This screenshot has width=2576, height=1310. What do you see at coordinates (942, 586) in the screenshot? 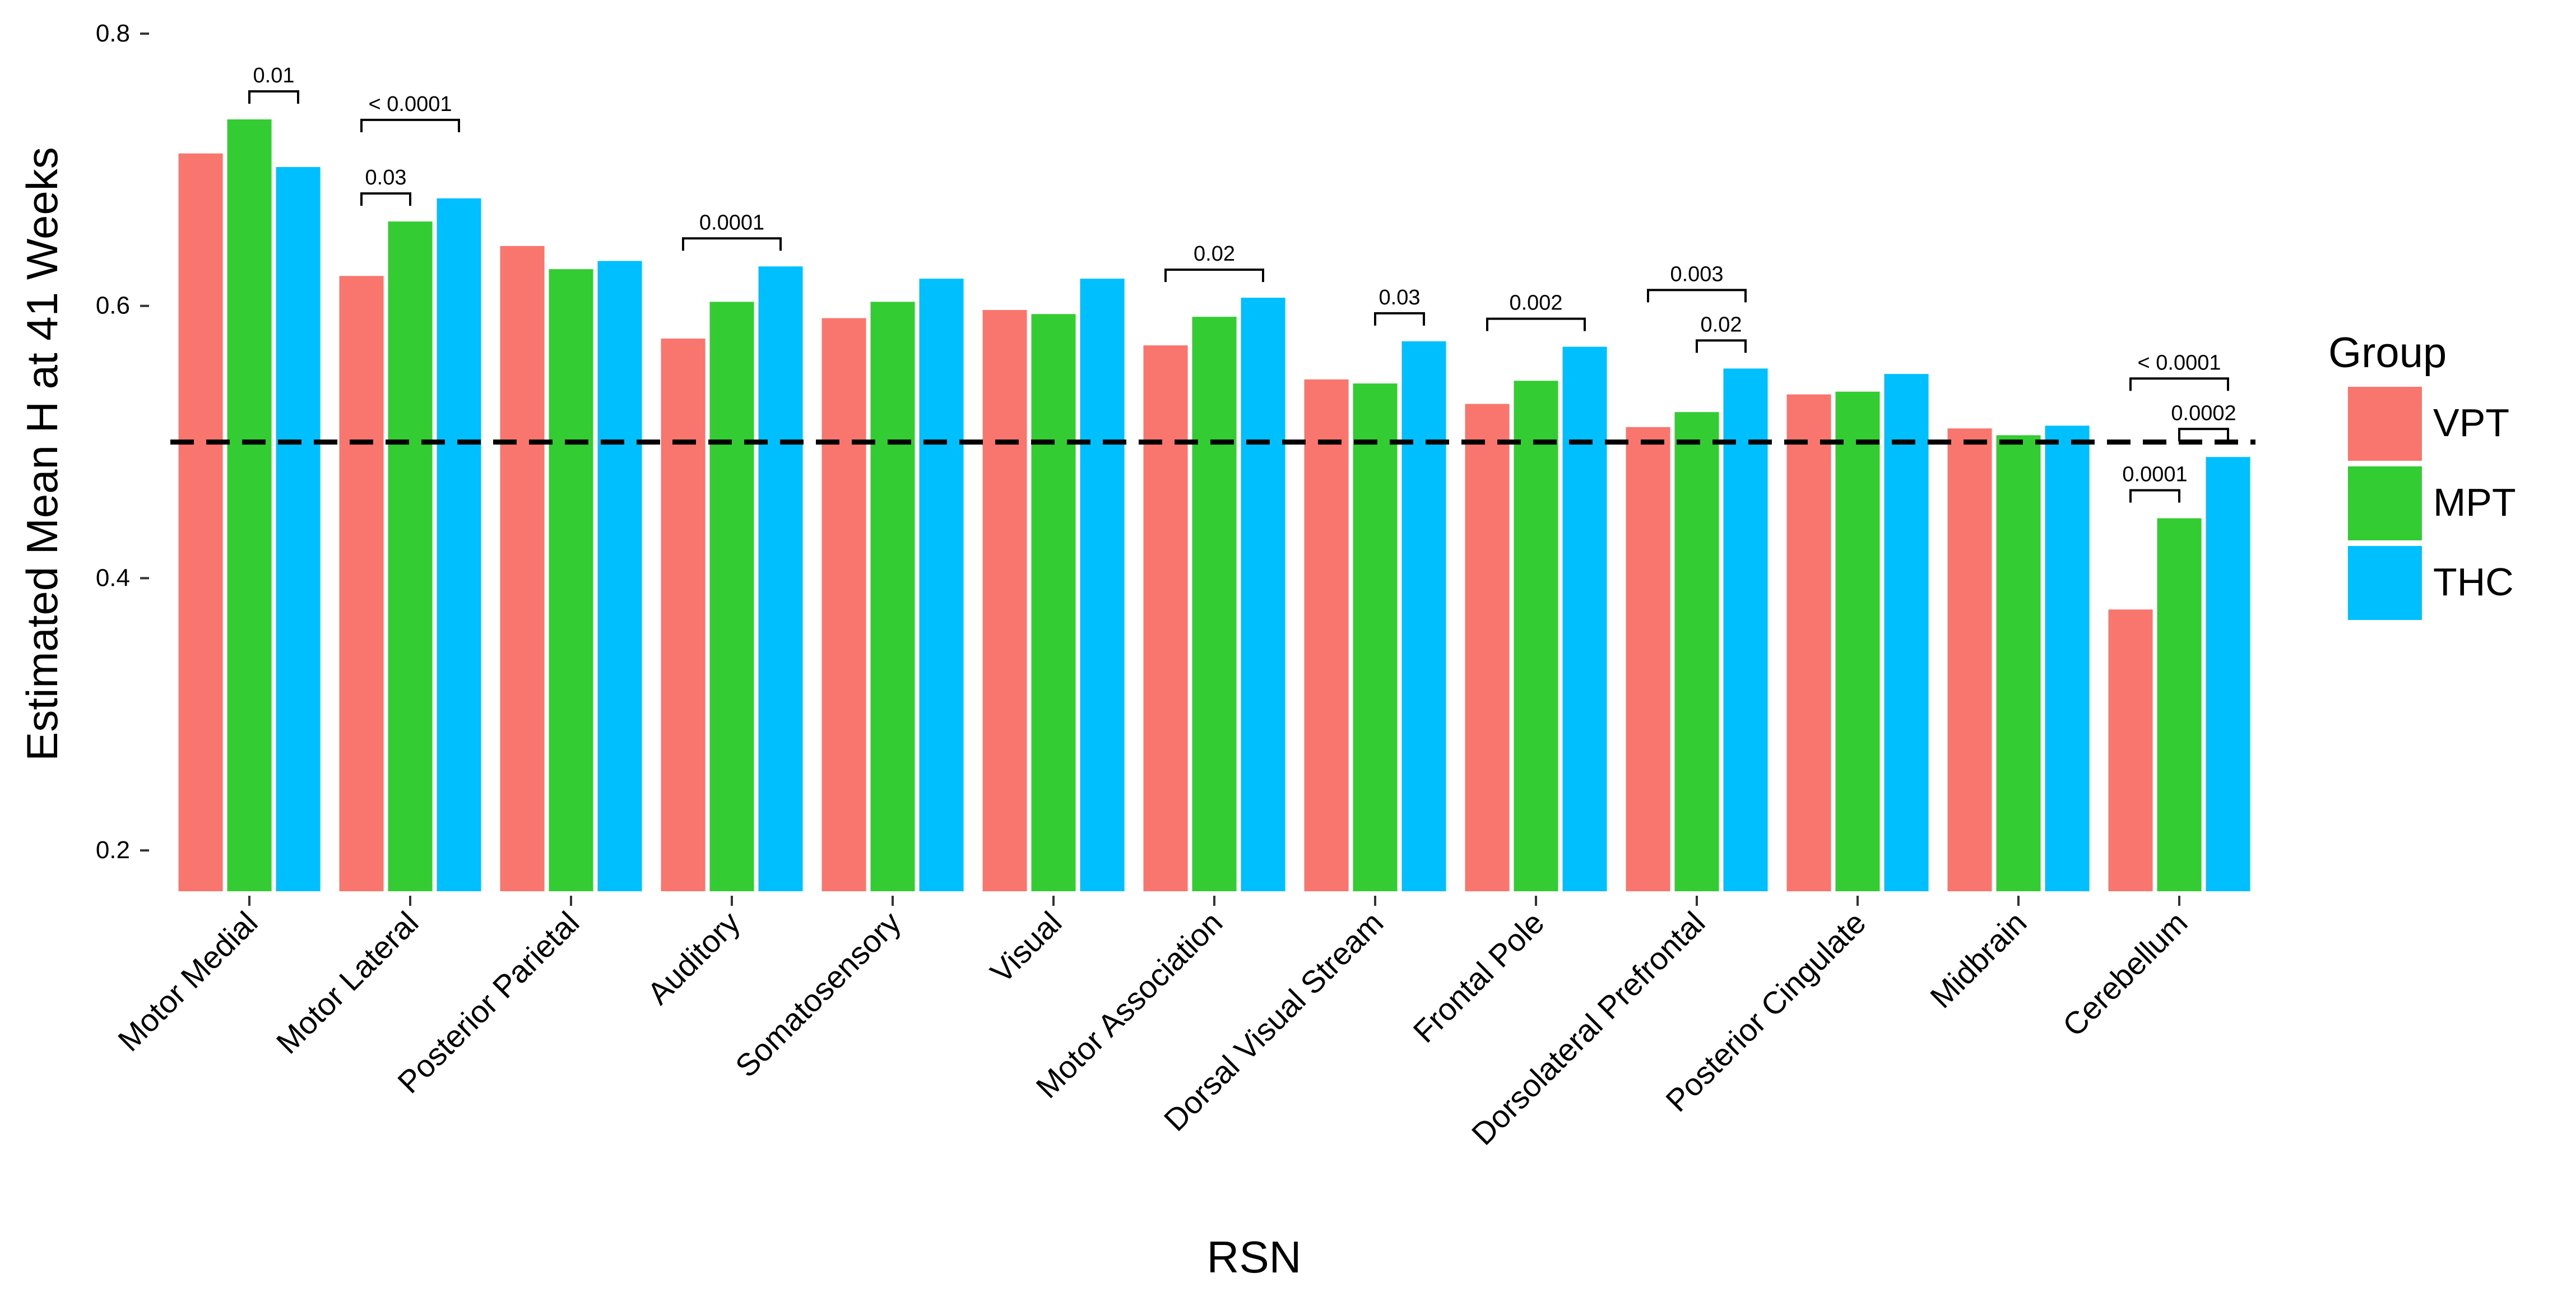
I see `bar-thc-somatosensory` at bounding box center [942, 586].